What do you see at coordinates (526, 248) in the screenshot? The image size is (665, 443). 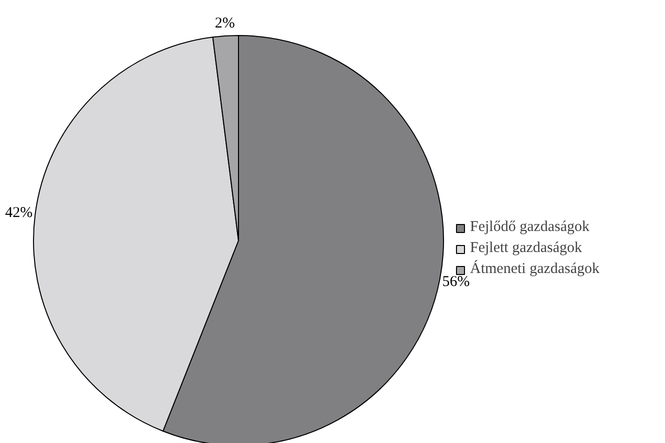 I see `legend-label: Fejlett gazdaságok` at bounding box center [526, 248].